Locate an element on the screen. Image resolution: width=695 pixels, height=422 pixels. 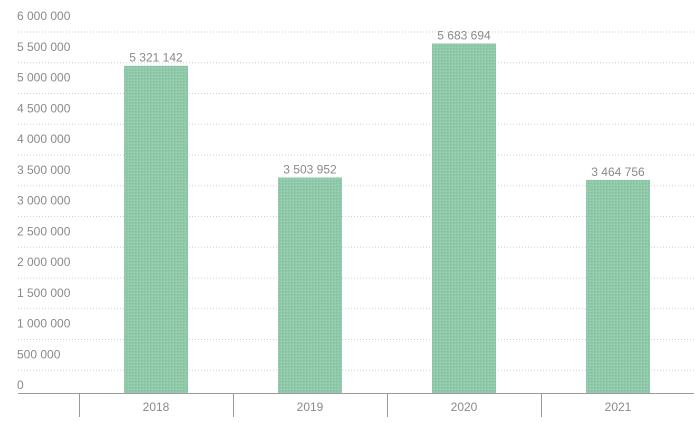
bar-2021 is located at coordinates (618, 286).